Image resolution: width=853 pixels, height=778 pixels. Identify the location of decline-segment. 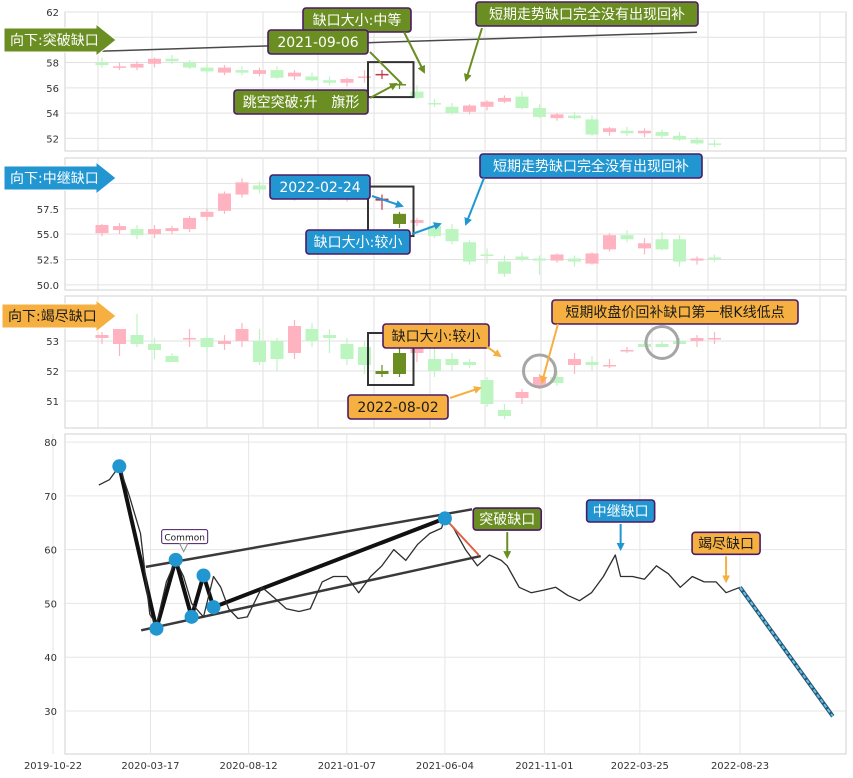
(462, 536).